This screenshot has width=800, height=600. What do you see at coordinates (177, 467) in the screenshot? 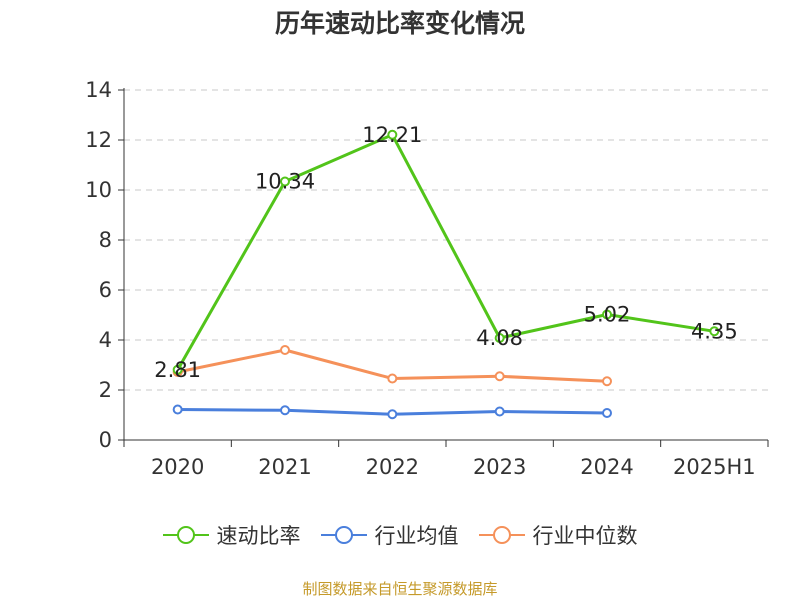
I see `x-tick-label: 2020` at bounding box center [177, 467].